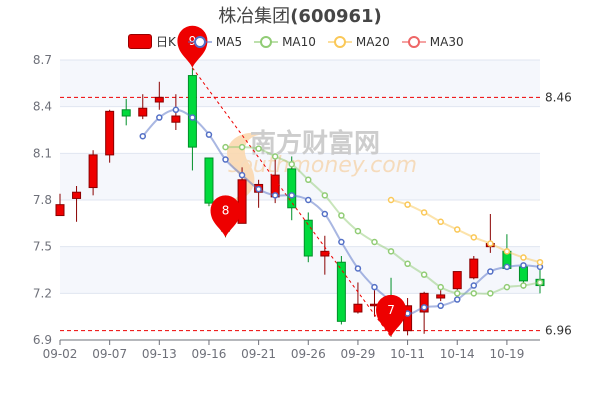 The height and width of the screenshot is (400, 600). Describe the element at coordinates (159, 354) in the screenshot. I see `x-tick-label: 09-13` at that location.